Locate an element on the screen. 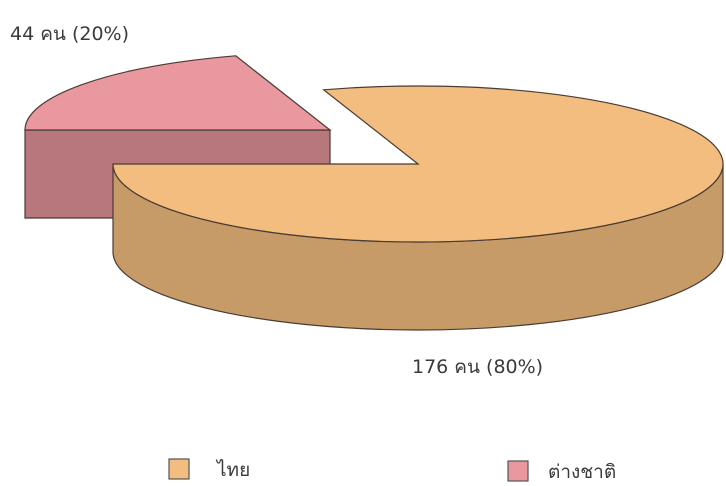  legend-item-thai: ไทย is located at coordinates (209, 469).